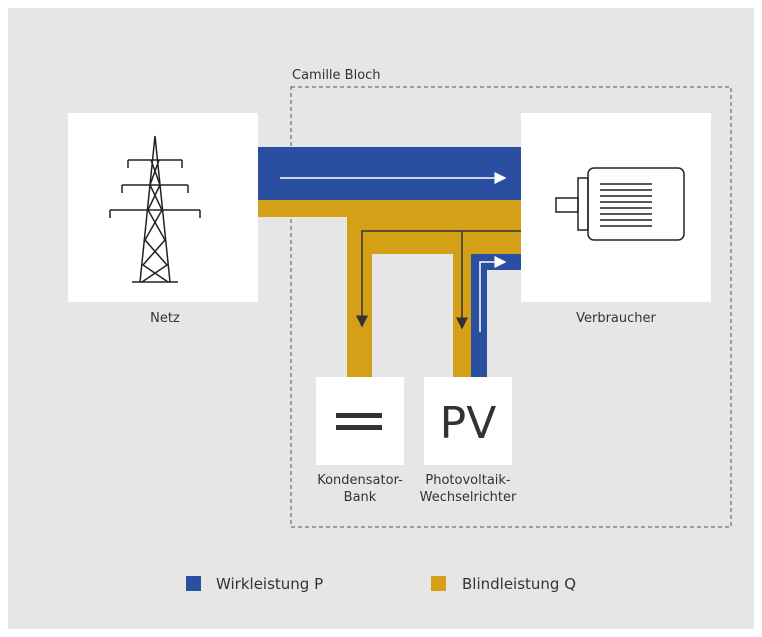 This screenshot has width=762, height=637. I want to click on pv-icon-text: PV, so click(468, 423).